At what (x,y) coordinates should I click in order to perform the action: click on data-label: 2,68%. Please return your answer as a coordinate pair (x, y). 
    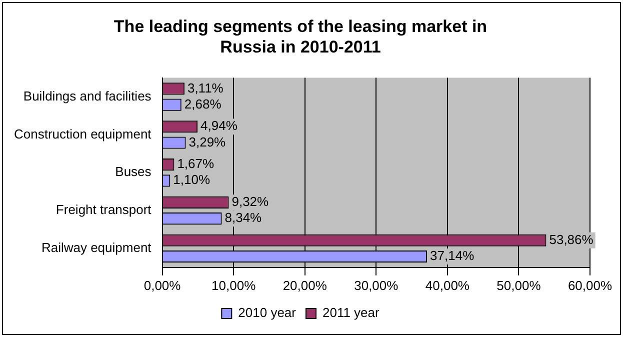
    Looking at the image, I should click on (203, 104).